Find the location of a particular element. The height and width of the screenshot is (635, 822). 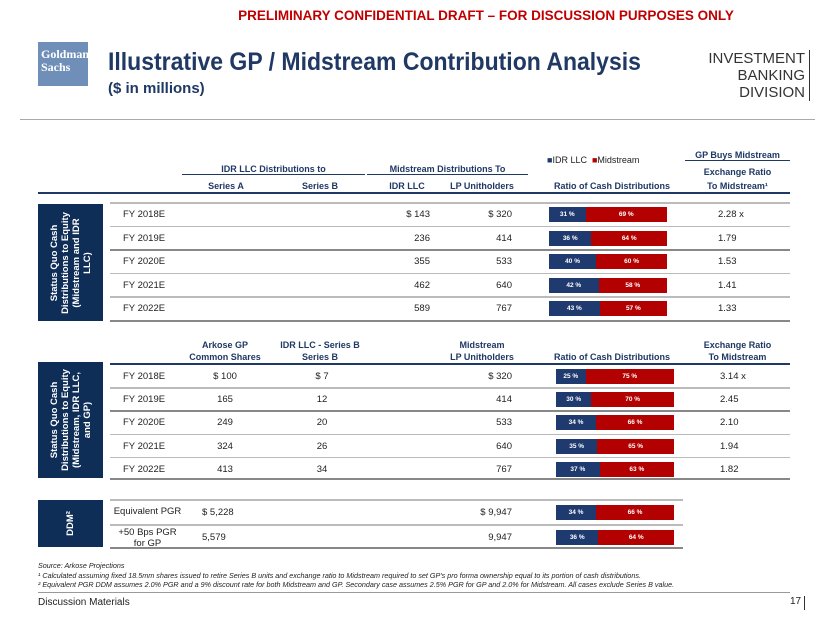

col-to-midstream-2: To Midstream is located at coordinates (737, 357).